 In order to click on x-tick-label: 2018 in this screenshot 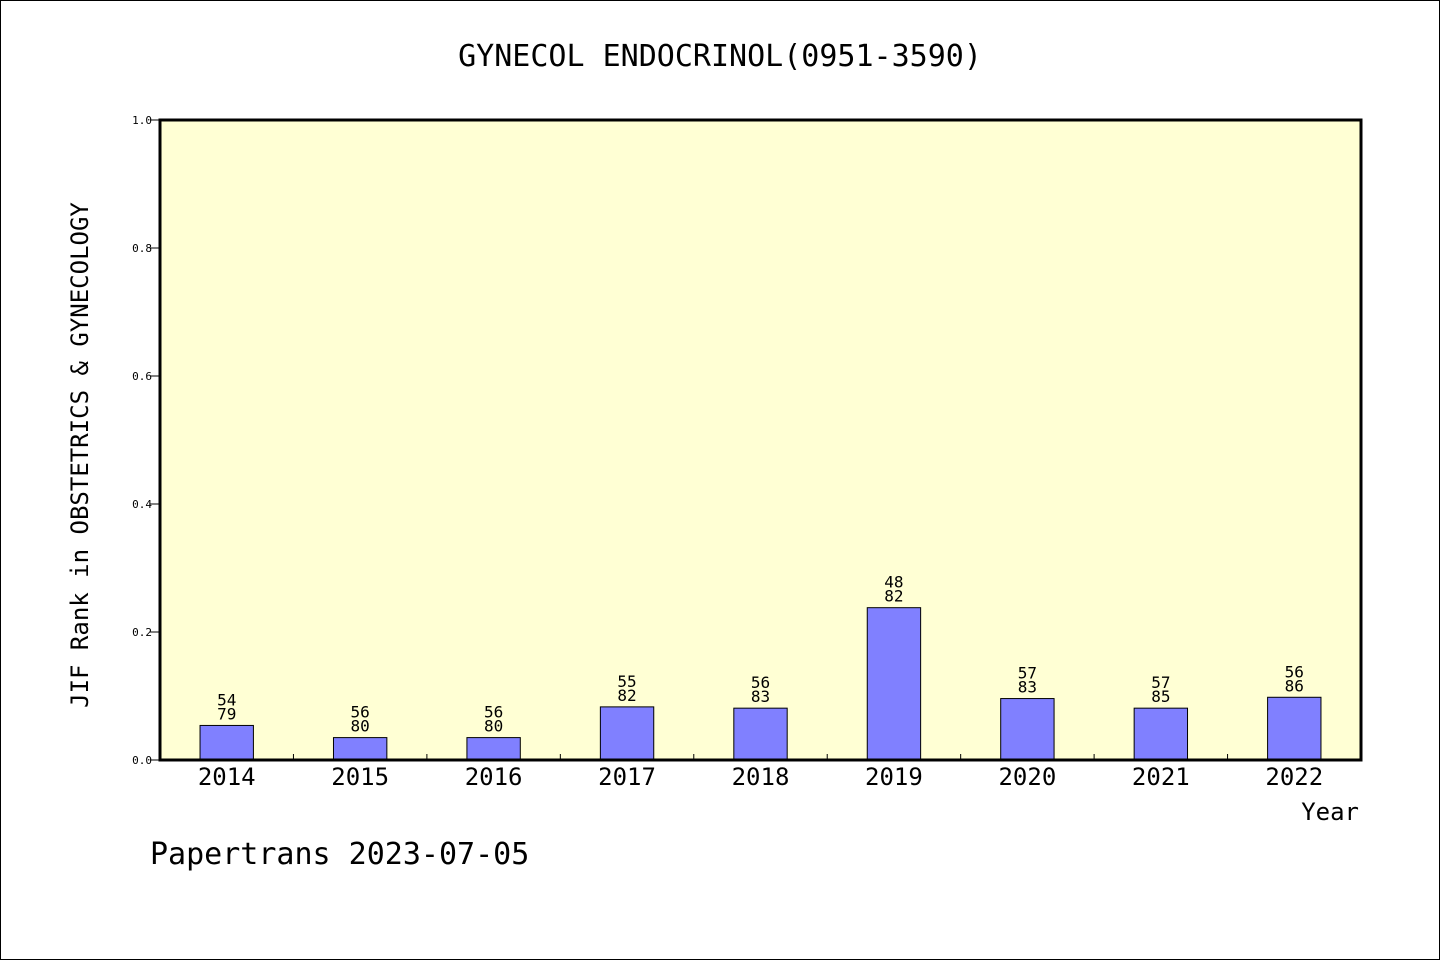, I will do `click(761, 777)`.